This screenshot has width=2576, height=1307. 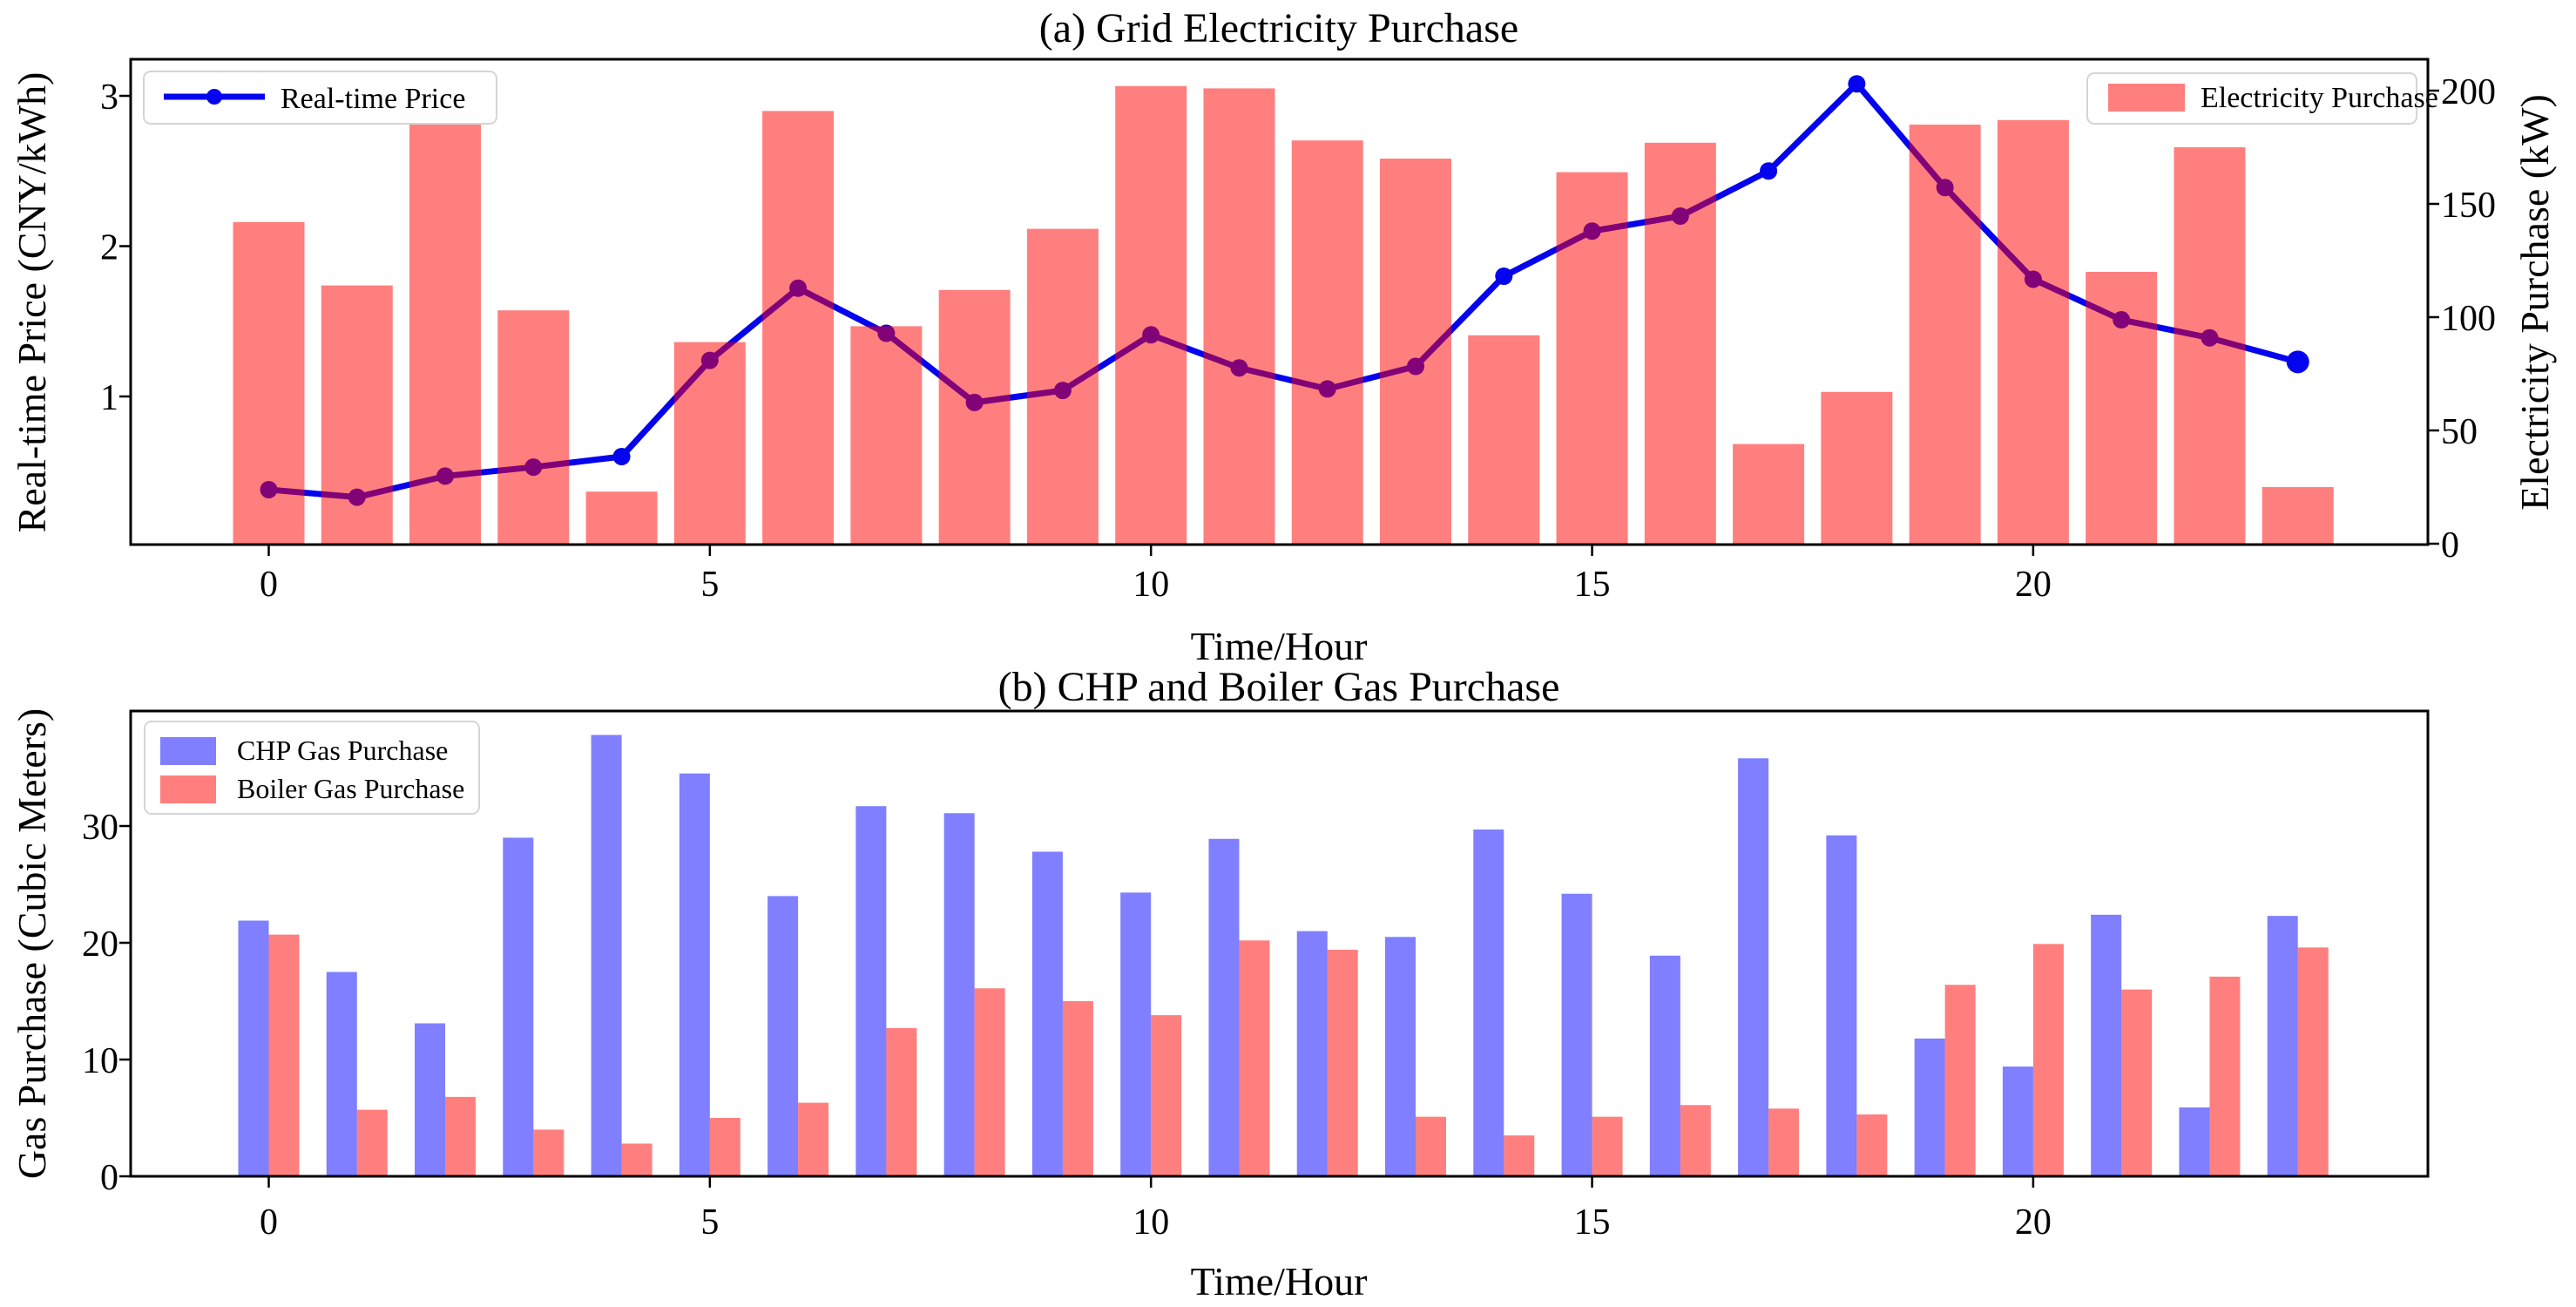 What do you see at coordinates (1680, 343) in the screenshot?
I see `electricity-bar-h16` at bounding box center [1680, 343].